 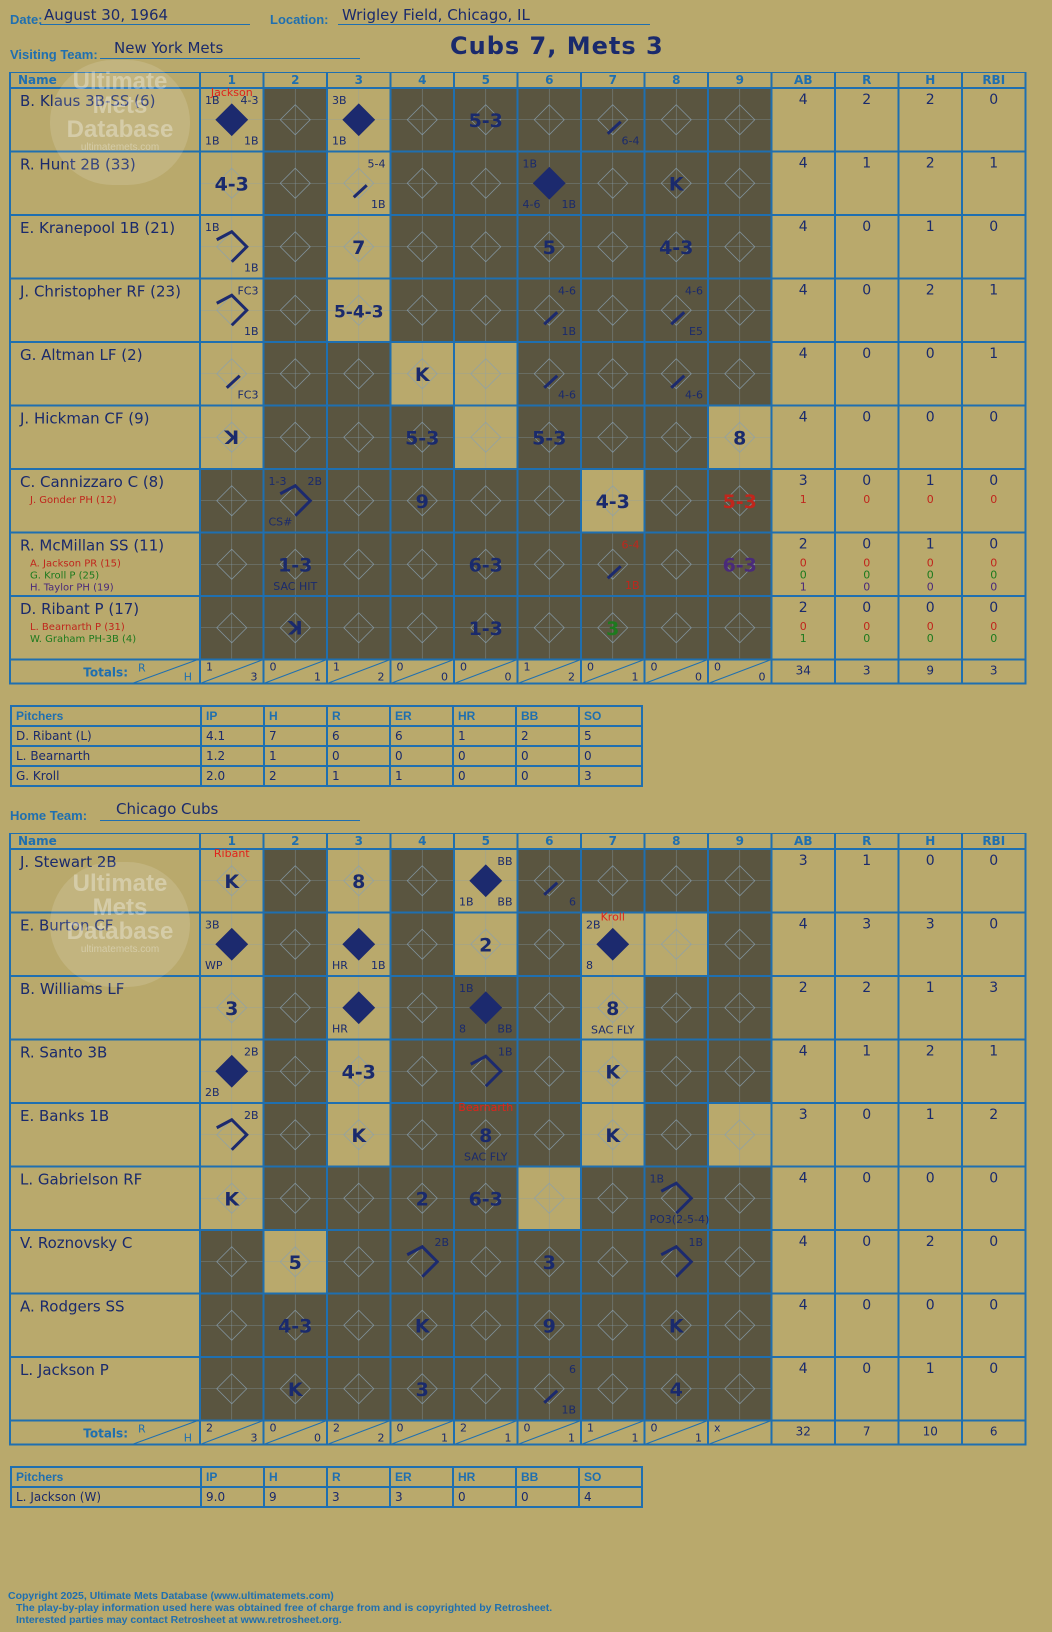 I want to click on at-bat-cell: 9, so click(x=422, y=502).